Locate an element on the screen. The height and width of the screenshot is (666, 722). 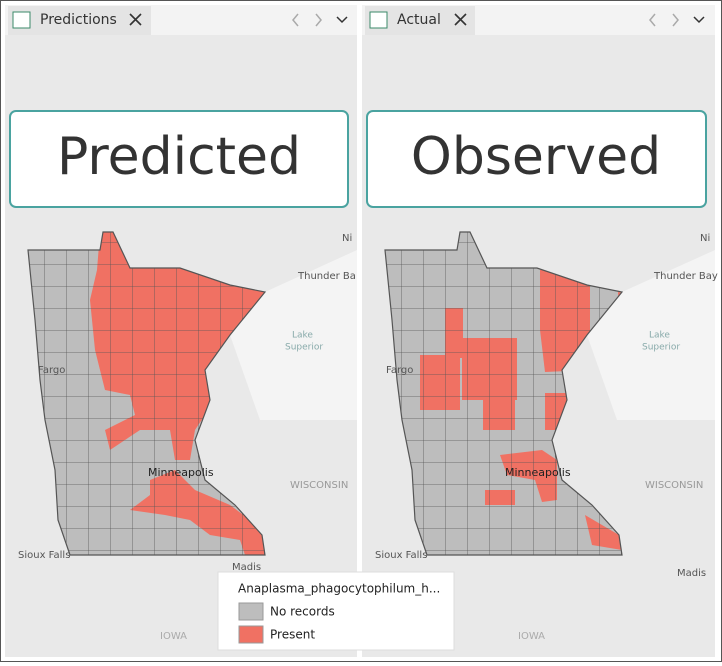
legend-item: No records is located at coordinates (302, 612).